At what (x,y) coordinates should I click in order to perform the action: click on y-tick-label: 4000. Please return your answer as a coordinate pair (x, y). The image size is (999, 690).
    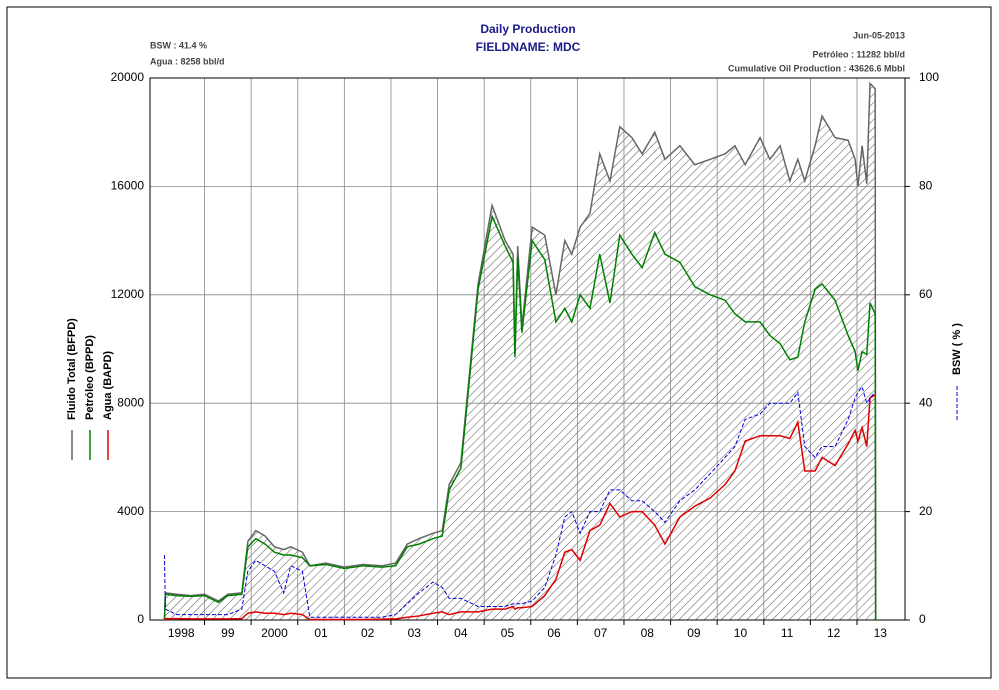
    Looking at the image, I should click on (130, 511).